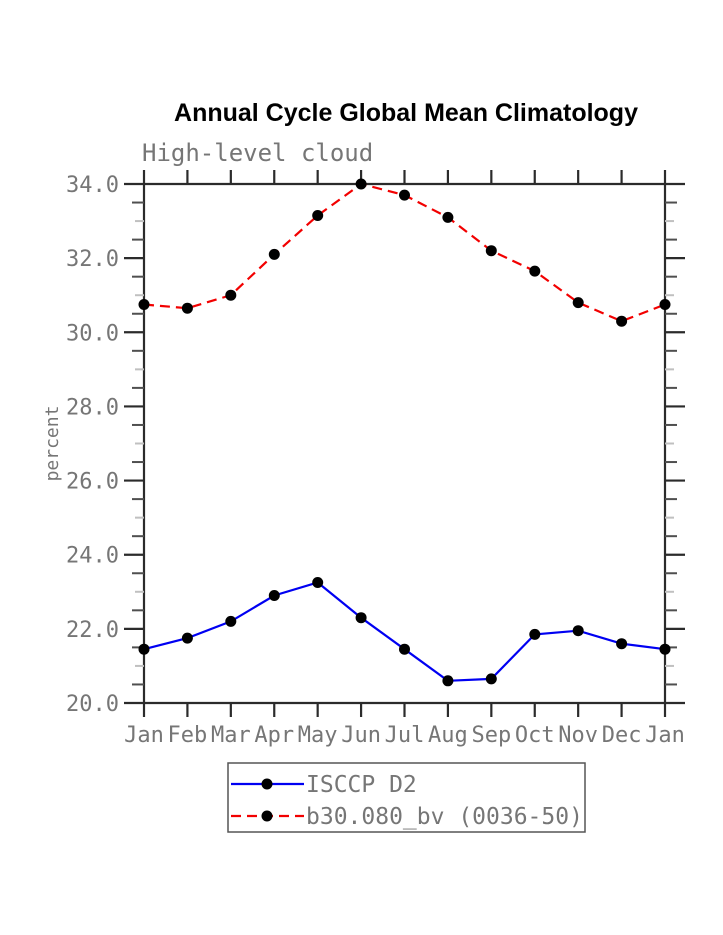  Describe the element at coordinates (92, 333) in the screenshot. I see `y-tick-label: 30.0` at that location.